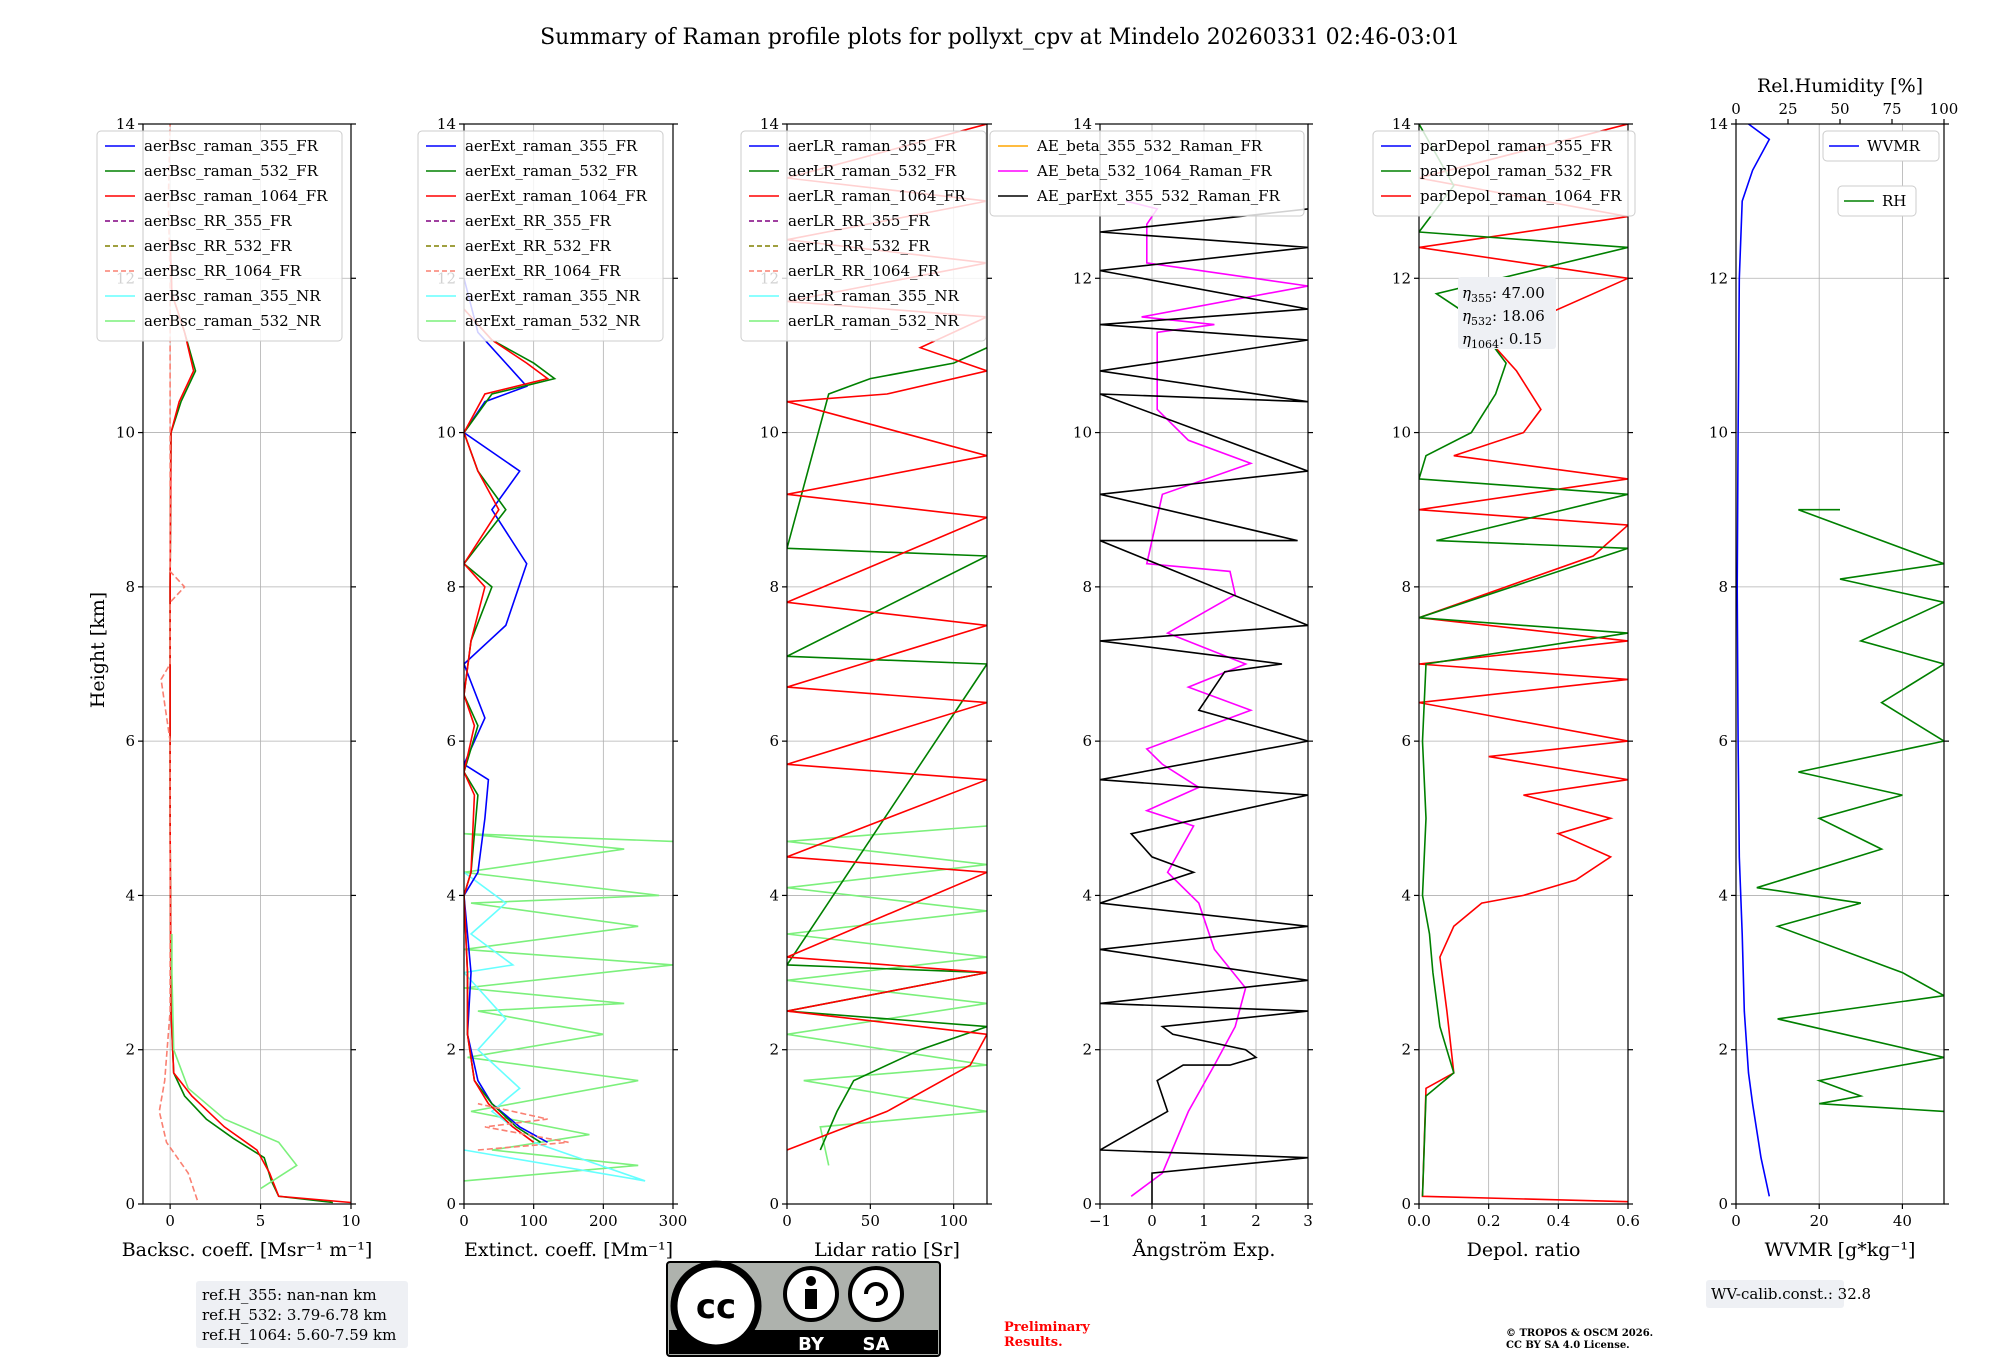 Image resolution: width=2000 pixels, height=1360 pixels. What do you see at coordinates (887, 1250) in the screenshot?
I see `x-axis-label: Lidar ratio [Sr]` at bounding box center [887, 1250].